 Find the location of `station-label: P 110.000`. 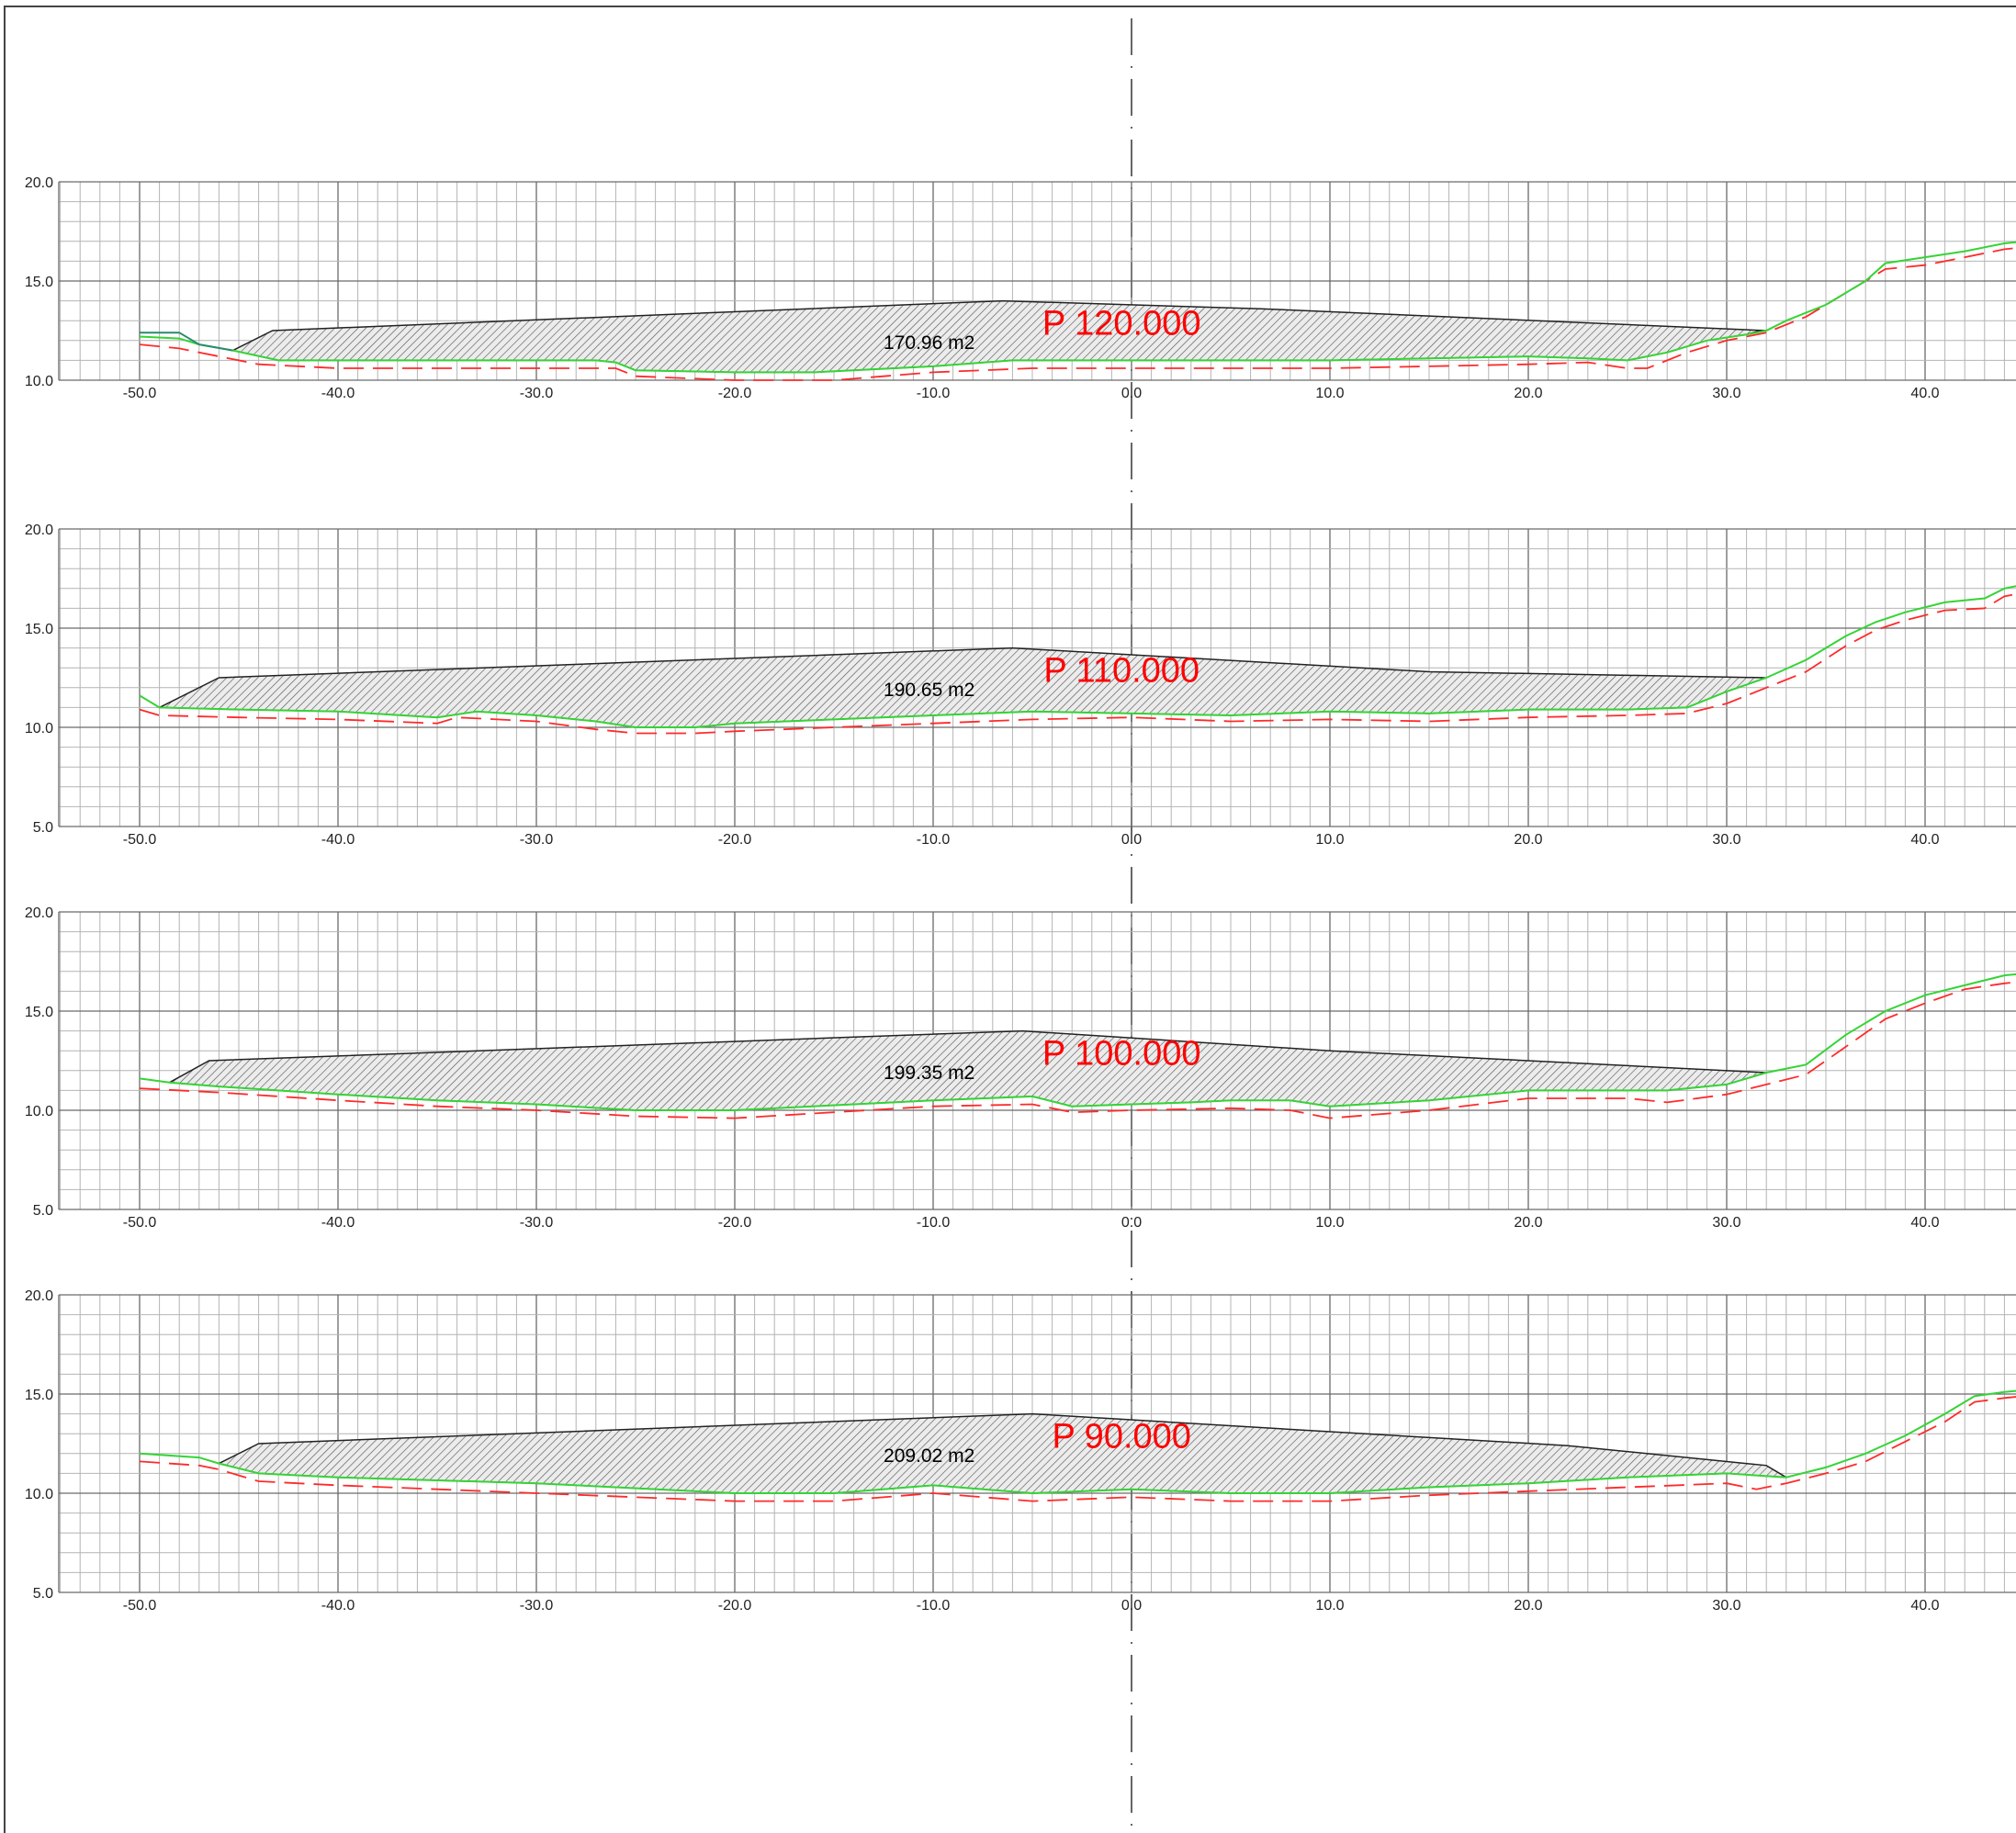

station-label: P 110.000 is located at coordinates (1121, 671).